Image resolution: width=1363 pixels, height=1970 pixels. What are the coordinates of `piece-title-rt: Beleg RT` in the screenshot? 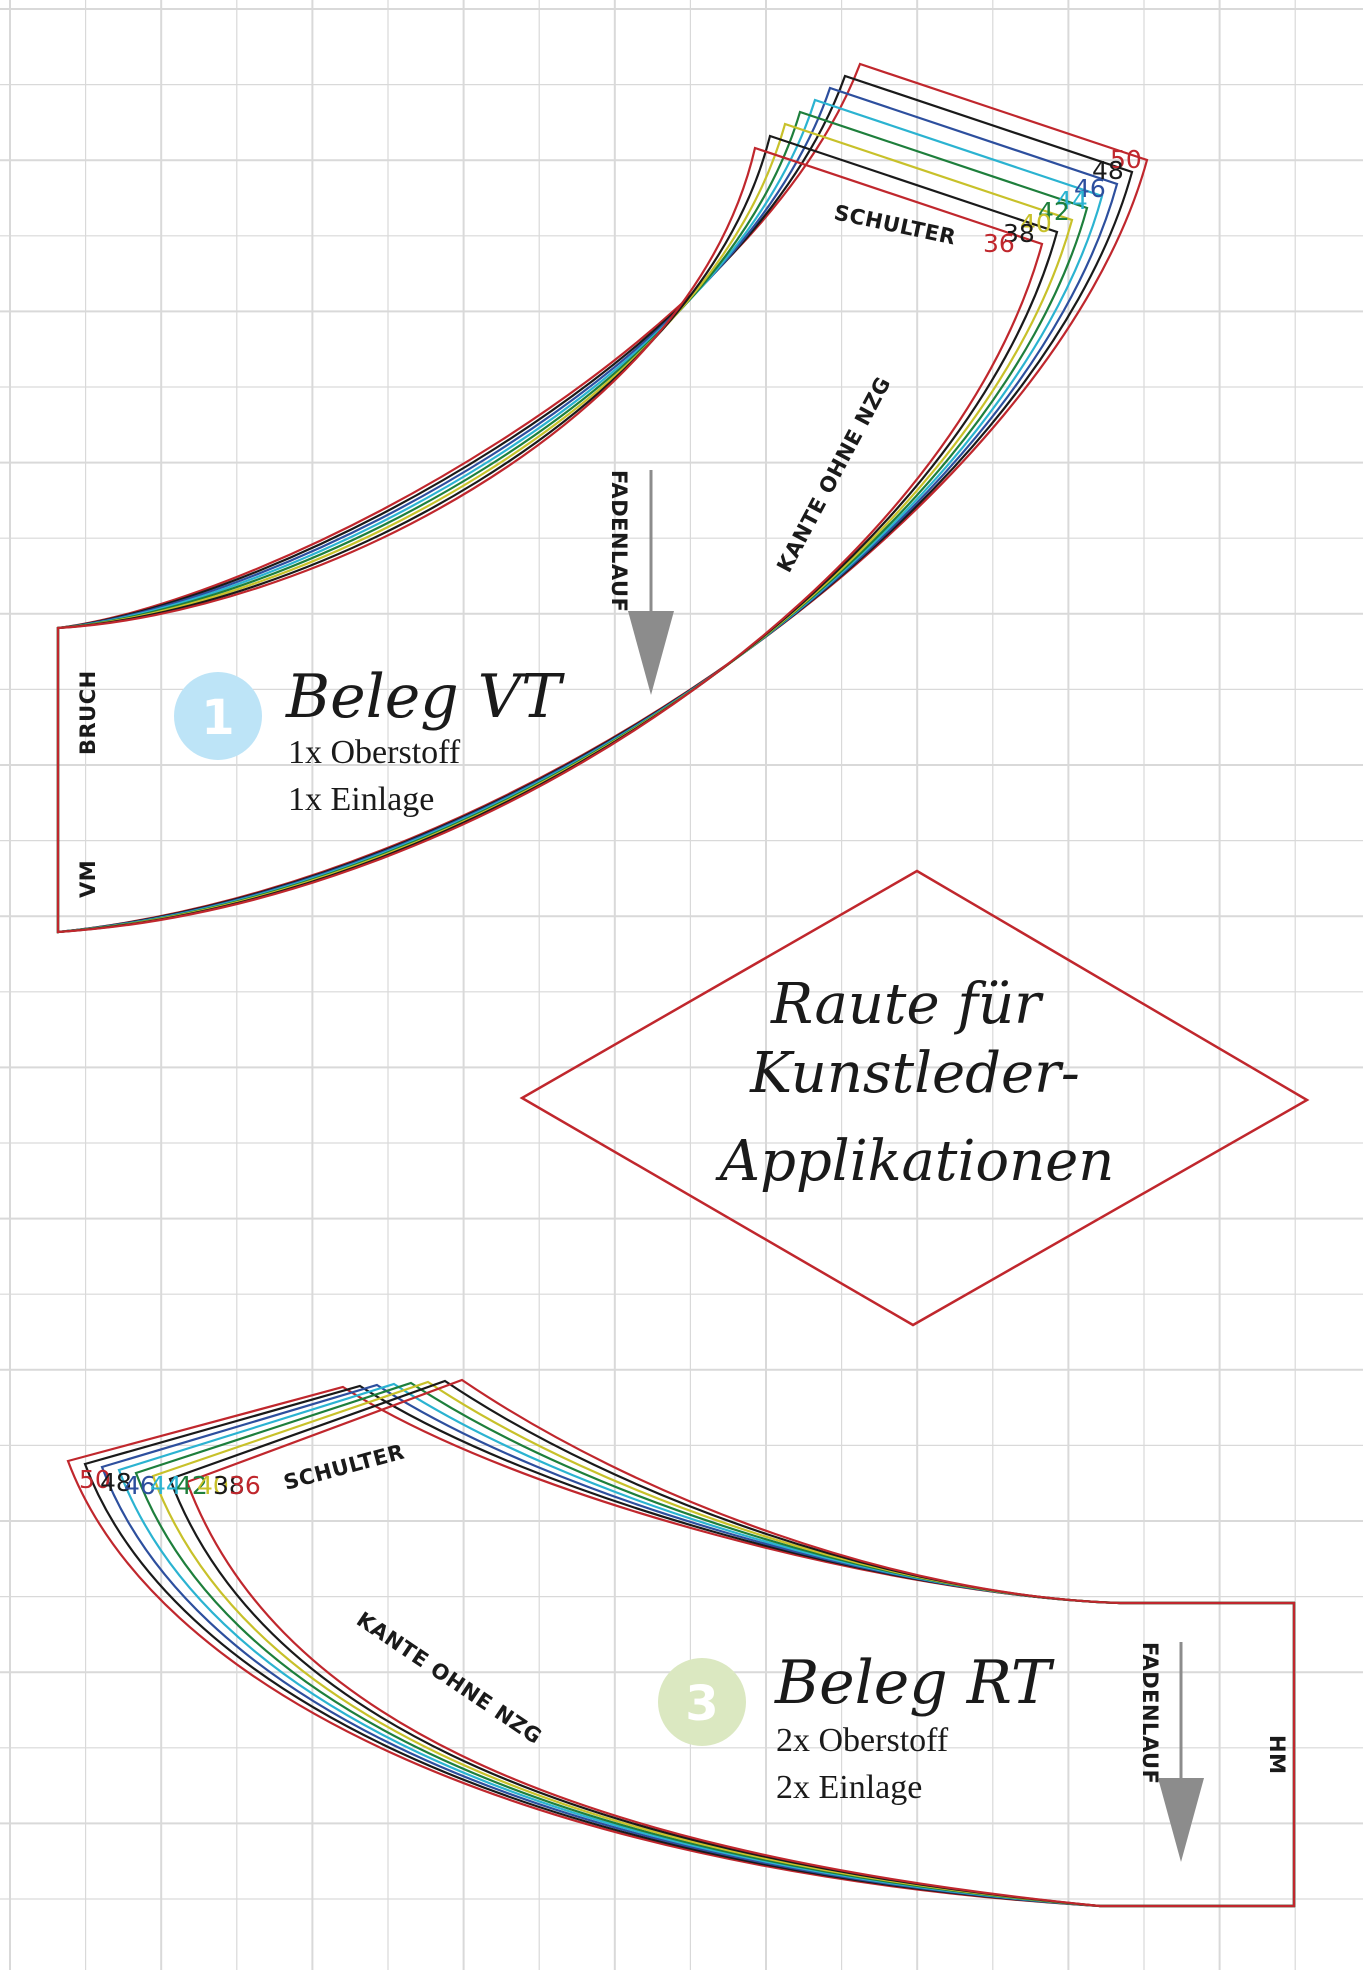 It's located at (914, 1683).